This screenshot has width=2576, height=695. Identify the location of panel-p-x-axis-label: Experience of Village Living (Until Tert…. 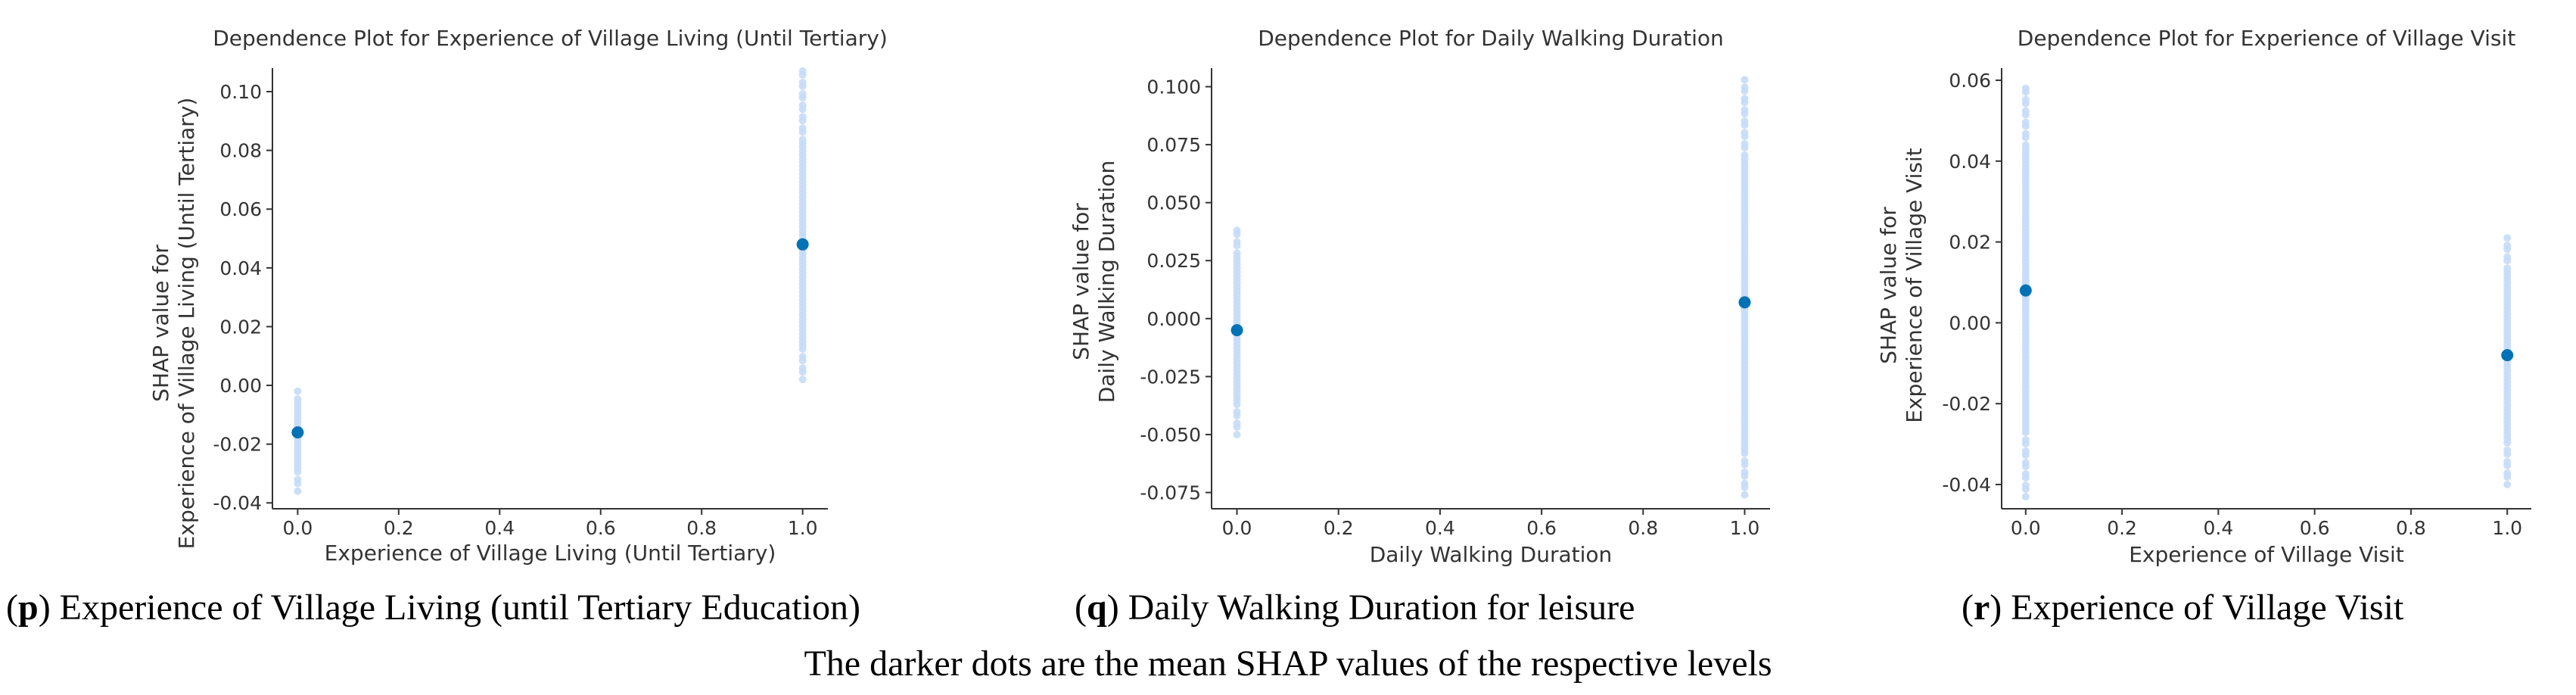
(550, 553).